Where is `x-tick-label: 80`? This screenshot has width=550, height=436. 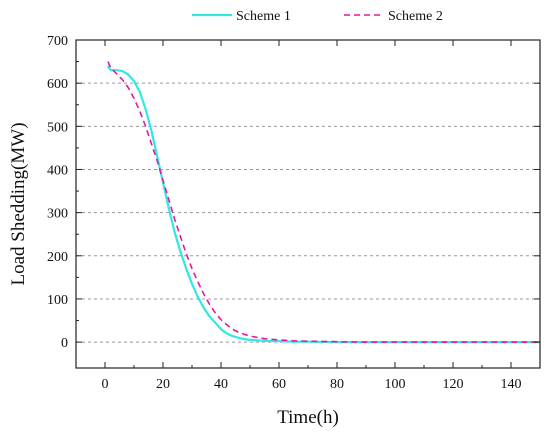 x-tick-label: 80 is located at coordinates (337, 384).